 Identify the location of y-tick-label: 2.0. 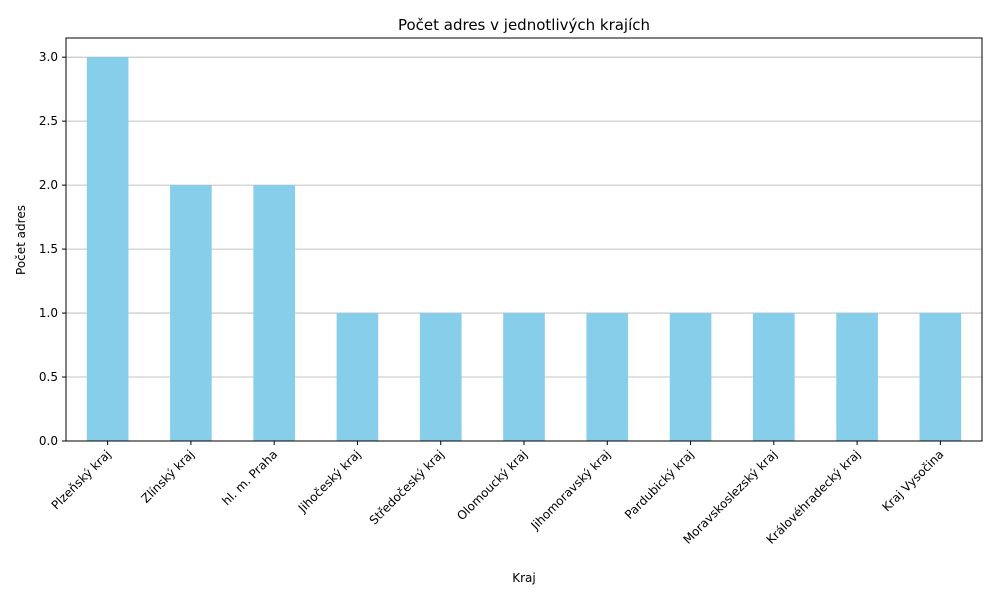
(48, 185).